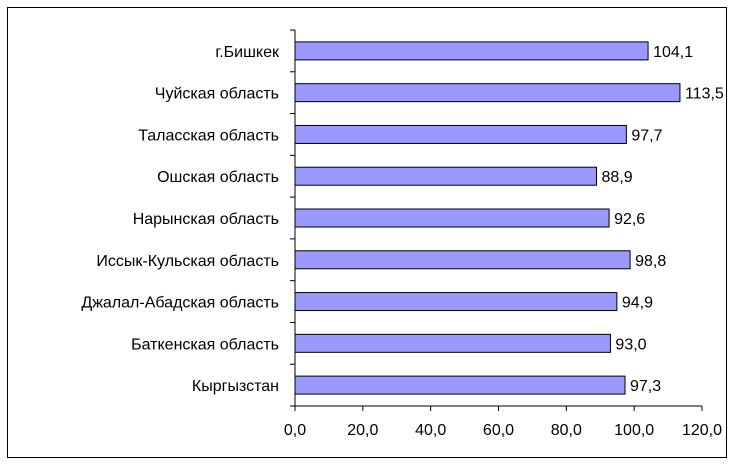 The width and height of the screenshot is (736, 467). Describe the element at coordinates (205, 344) in the screenshot. I see `category-label: Баткенская область` at that location.